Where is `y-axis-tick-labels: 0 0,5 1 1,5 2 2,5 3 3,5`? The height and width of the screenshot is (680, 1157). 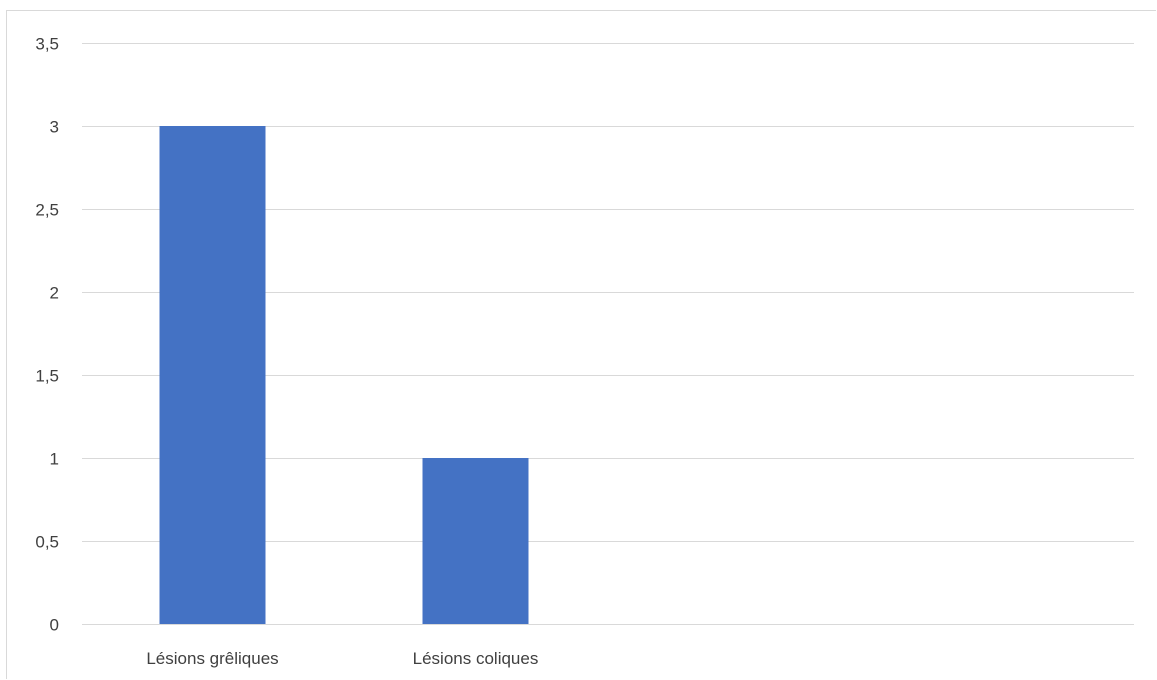
y-axis-tick-labels: 0 0,5 1 1,5 2 2,5 3 3,5 is located at coordinates (47, 335).